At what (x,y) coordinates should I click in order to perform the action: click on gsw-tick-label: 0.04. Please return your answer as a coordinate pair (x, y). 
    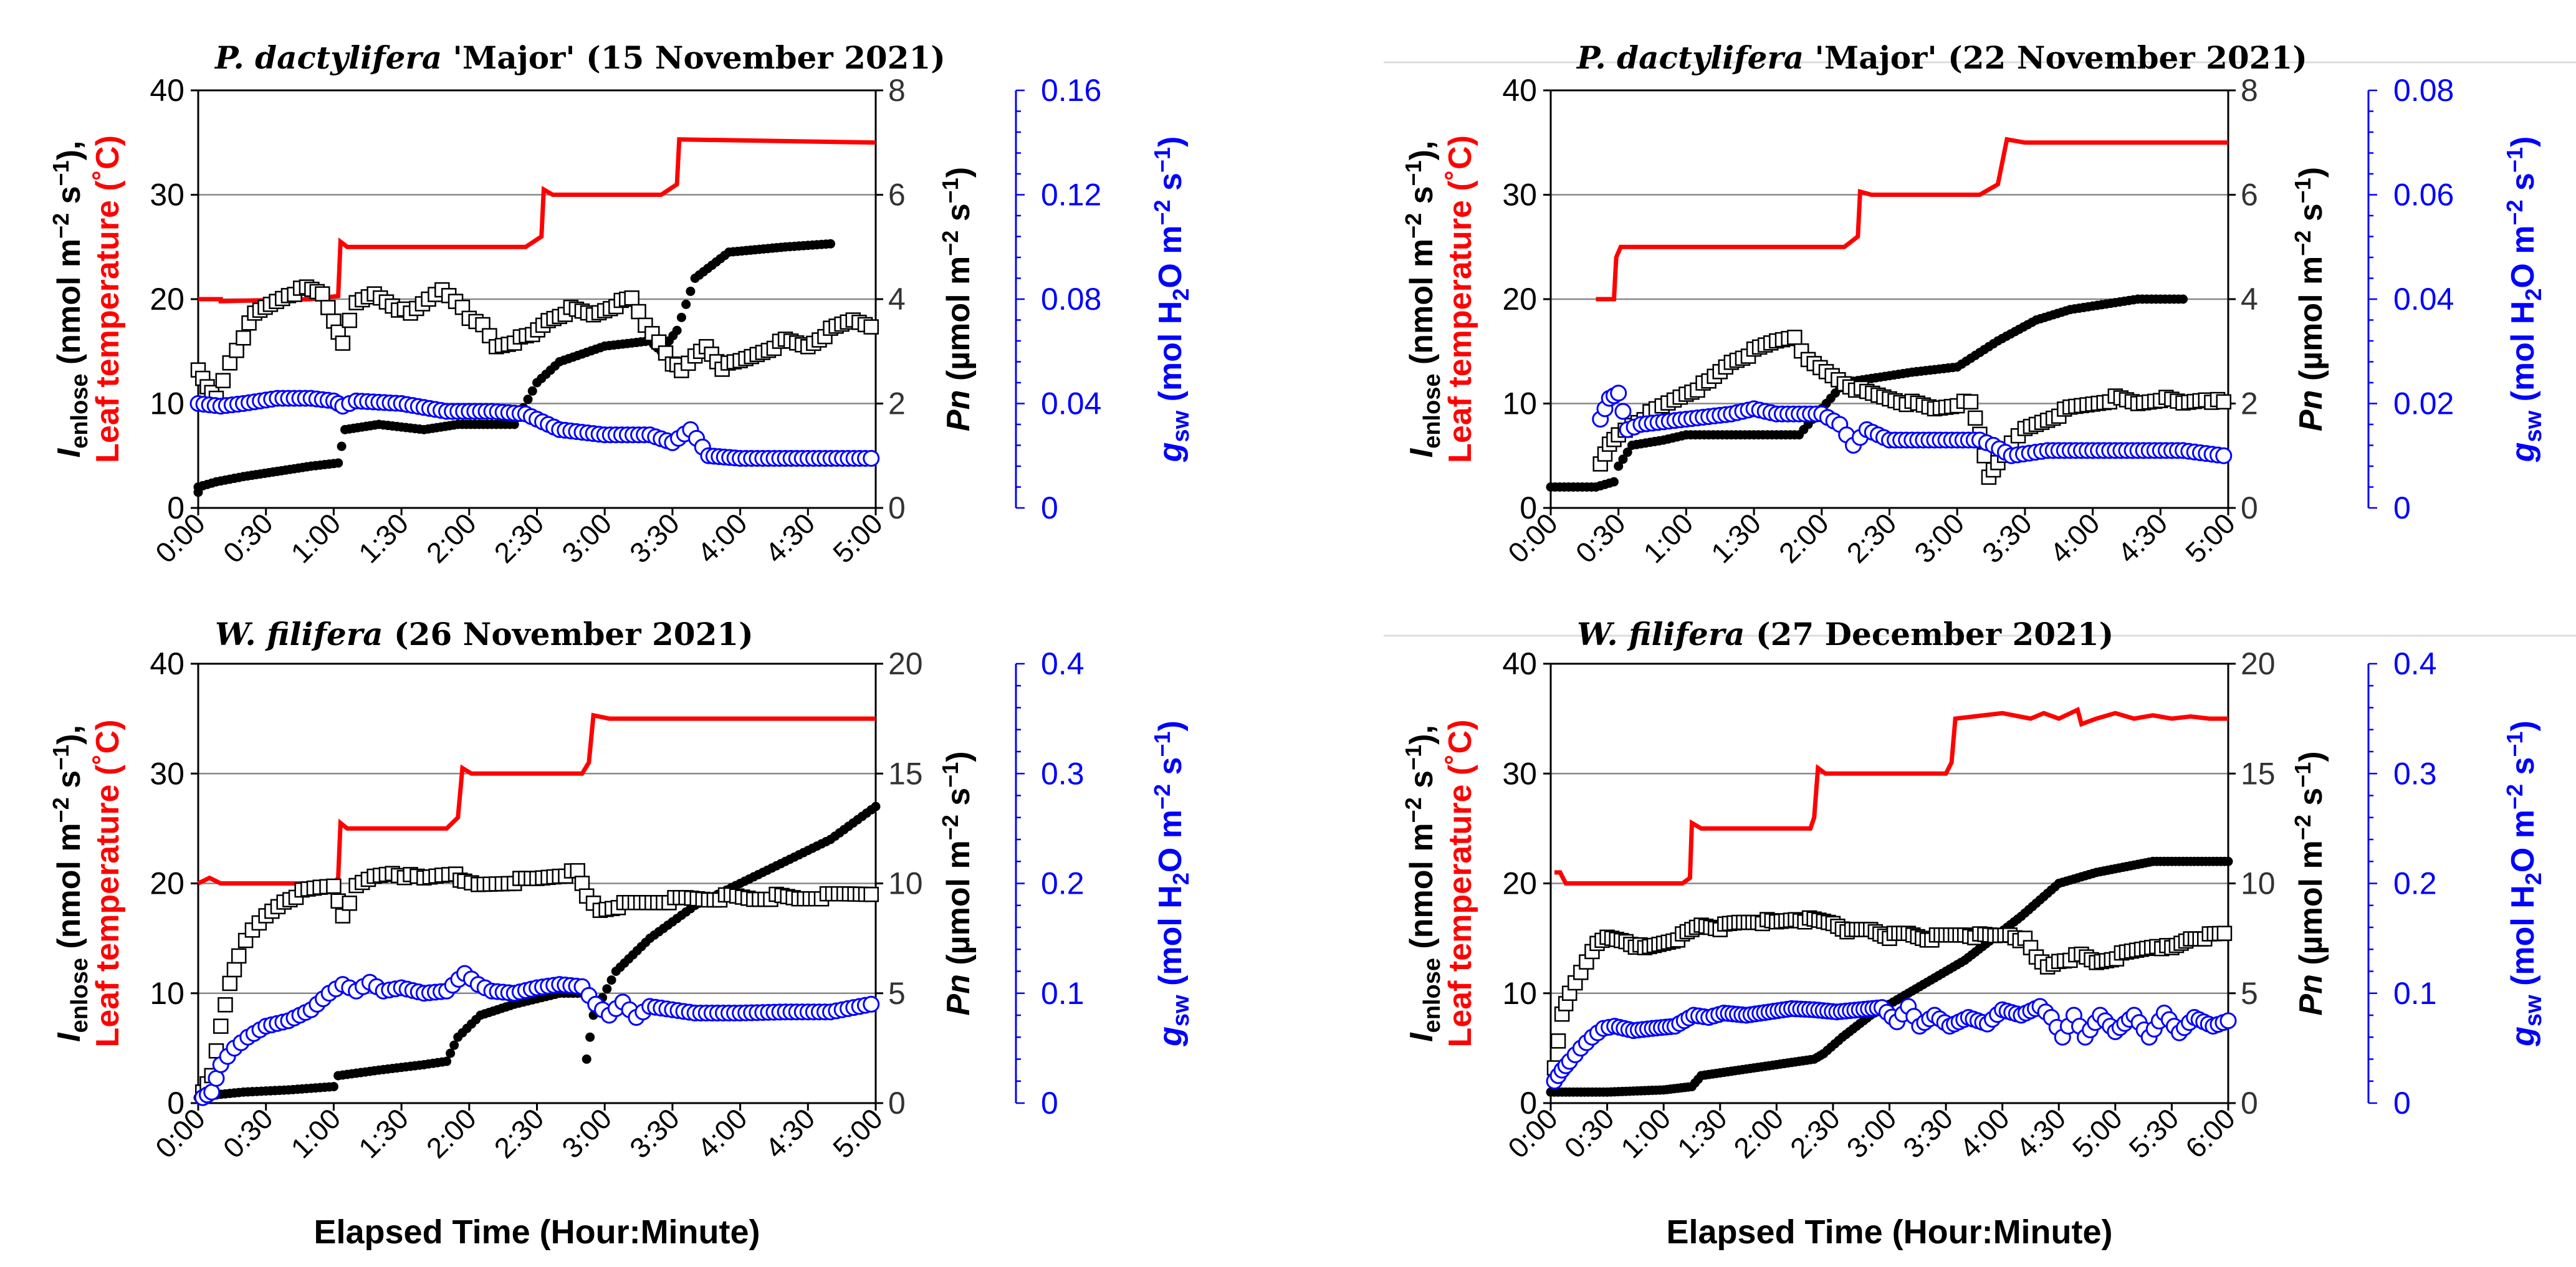
    Looking at the image, I should click on (2423, 300).